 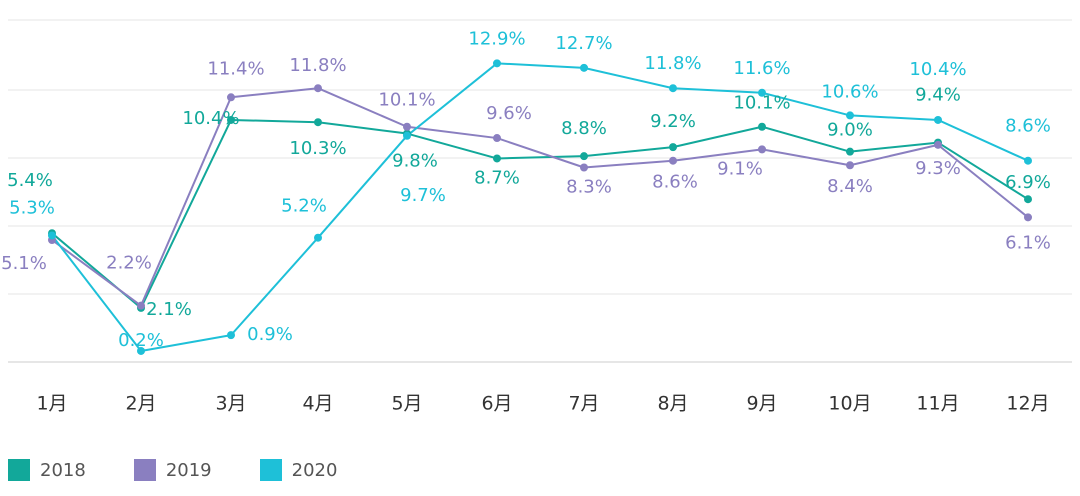 What do you see at coordinates (235, 68) in the screenshot?
I see `data-label-2019-3: 11.4%` at bounding box center [235, 68].